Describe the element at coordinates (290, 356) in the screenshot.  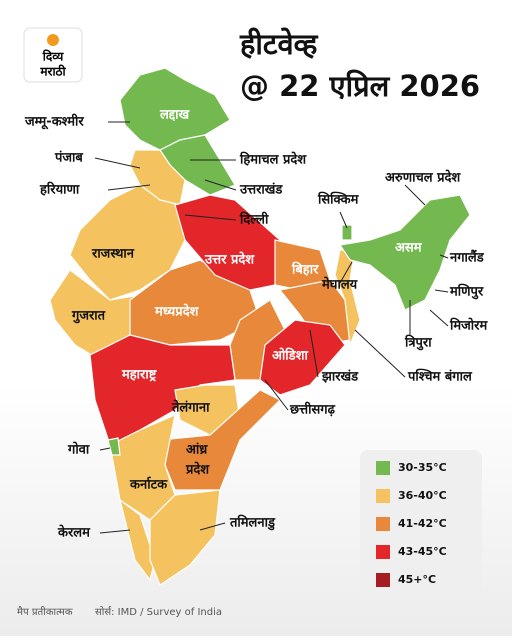
I see `state-label: ओडिशा` at that location.